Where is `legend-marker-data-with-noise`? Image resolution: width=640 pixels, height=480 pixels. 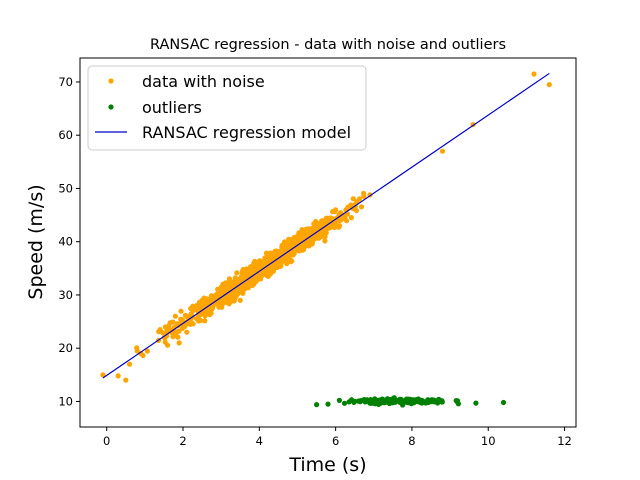
legend-marker-data-with-noise is located at coordinates (111, 81).